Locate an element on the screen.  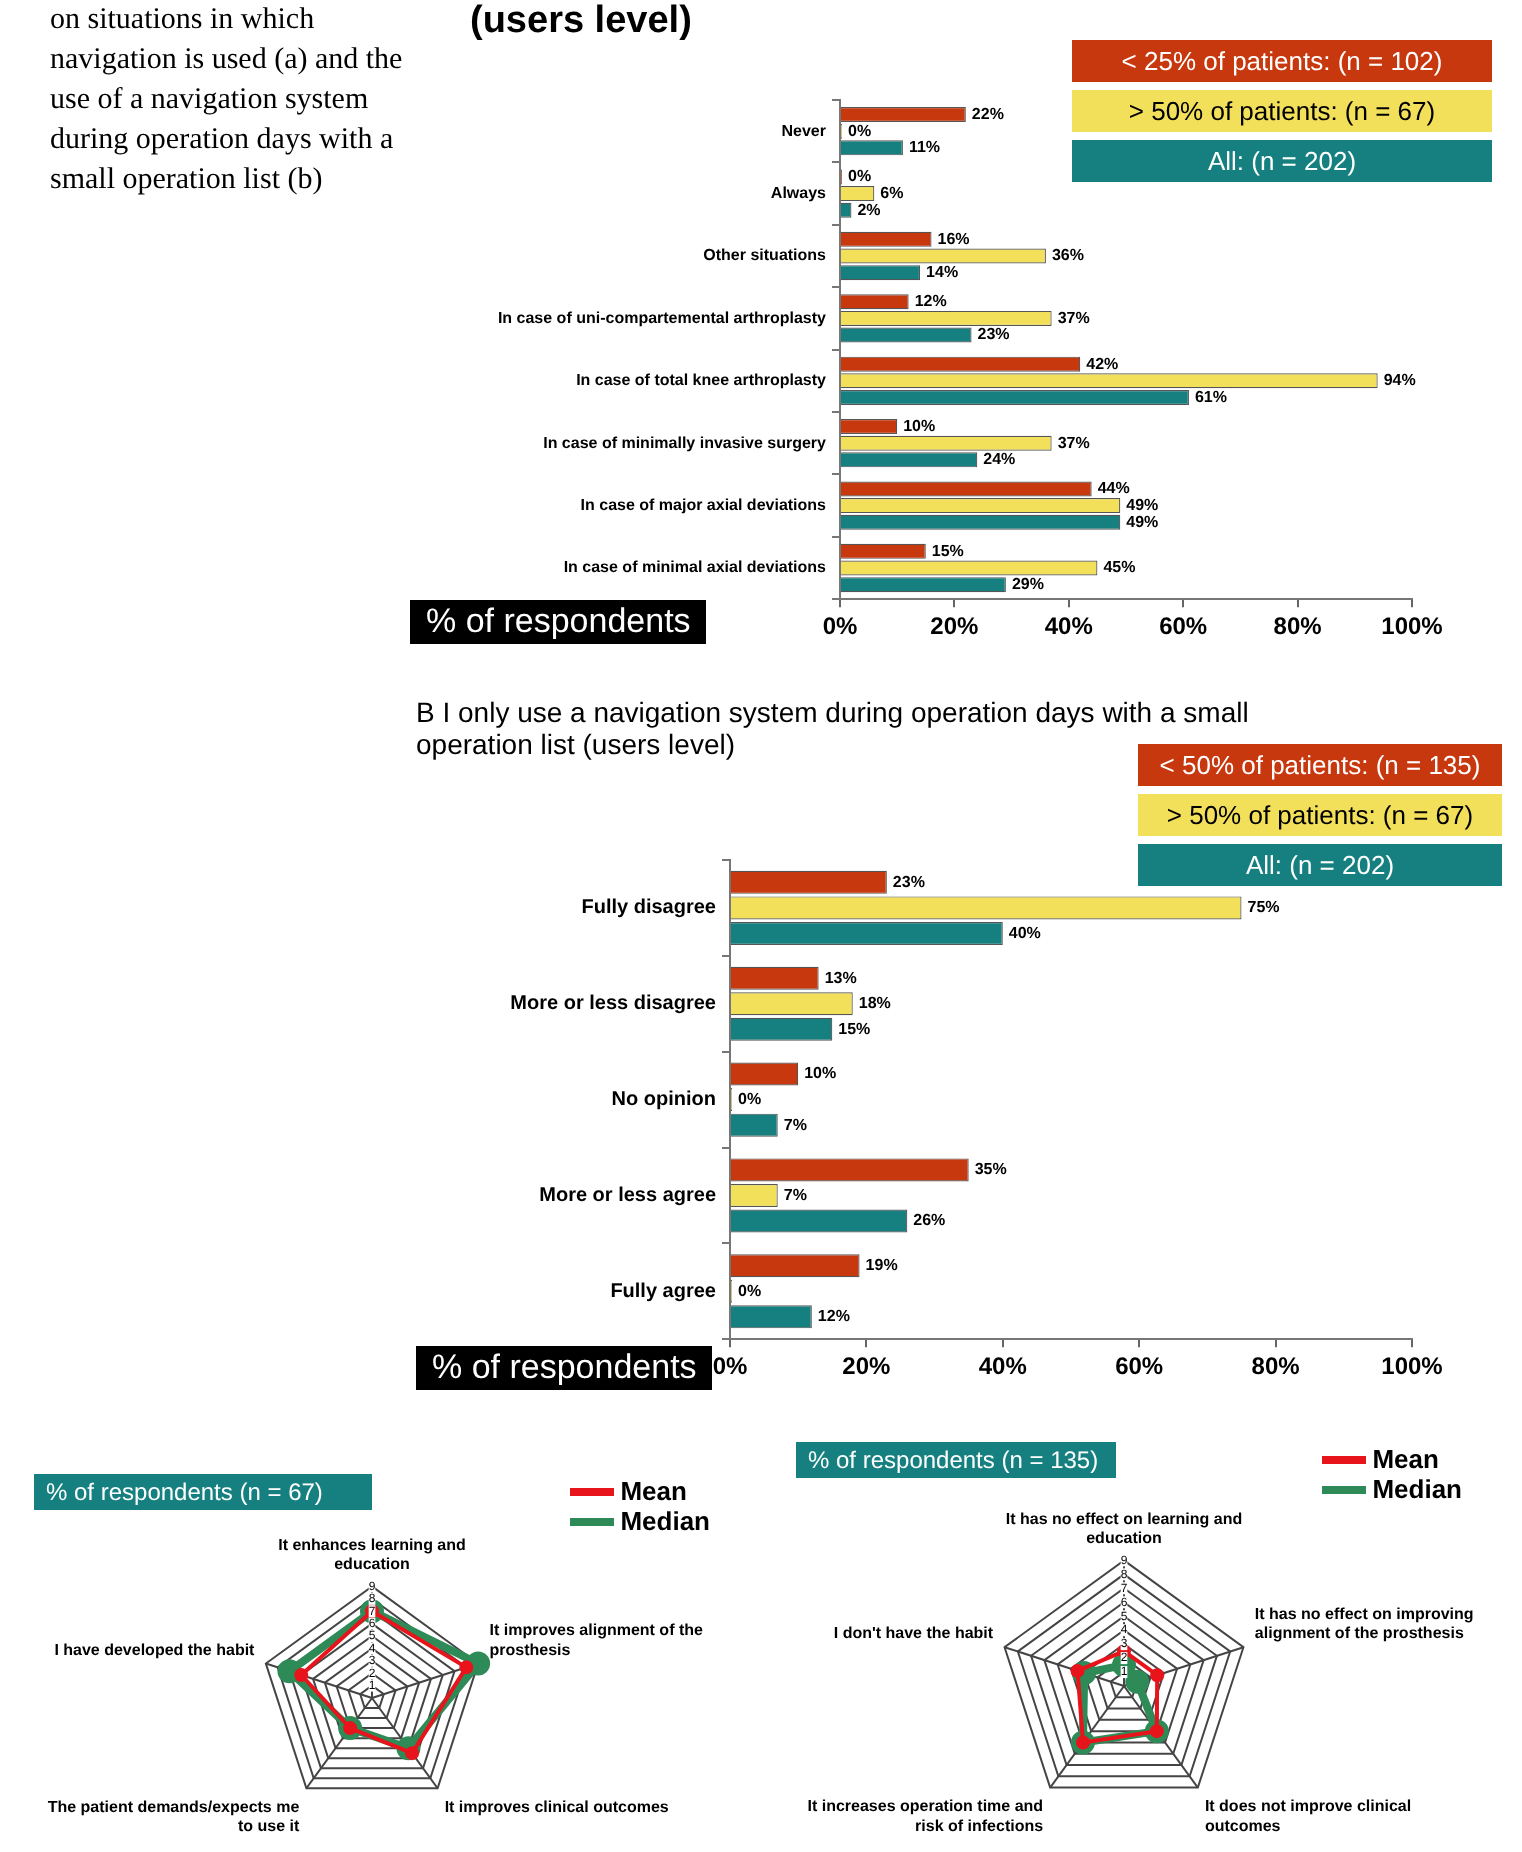
spoke-label: It increases operation time and risk of infections is located at coordinates (926, 1816).